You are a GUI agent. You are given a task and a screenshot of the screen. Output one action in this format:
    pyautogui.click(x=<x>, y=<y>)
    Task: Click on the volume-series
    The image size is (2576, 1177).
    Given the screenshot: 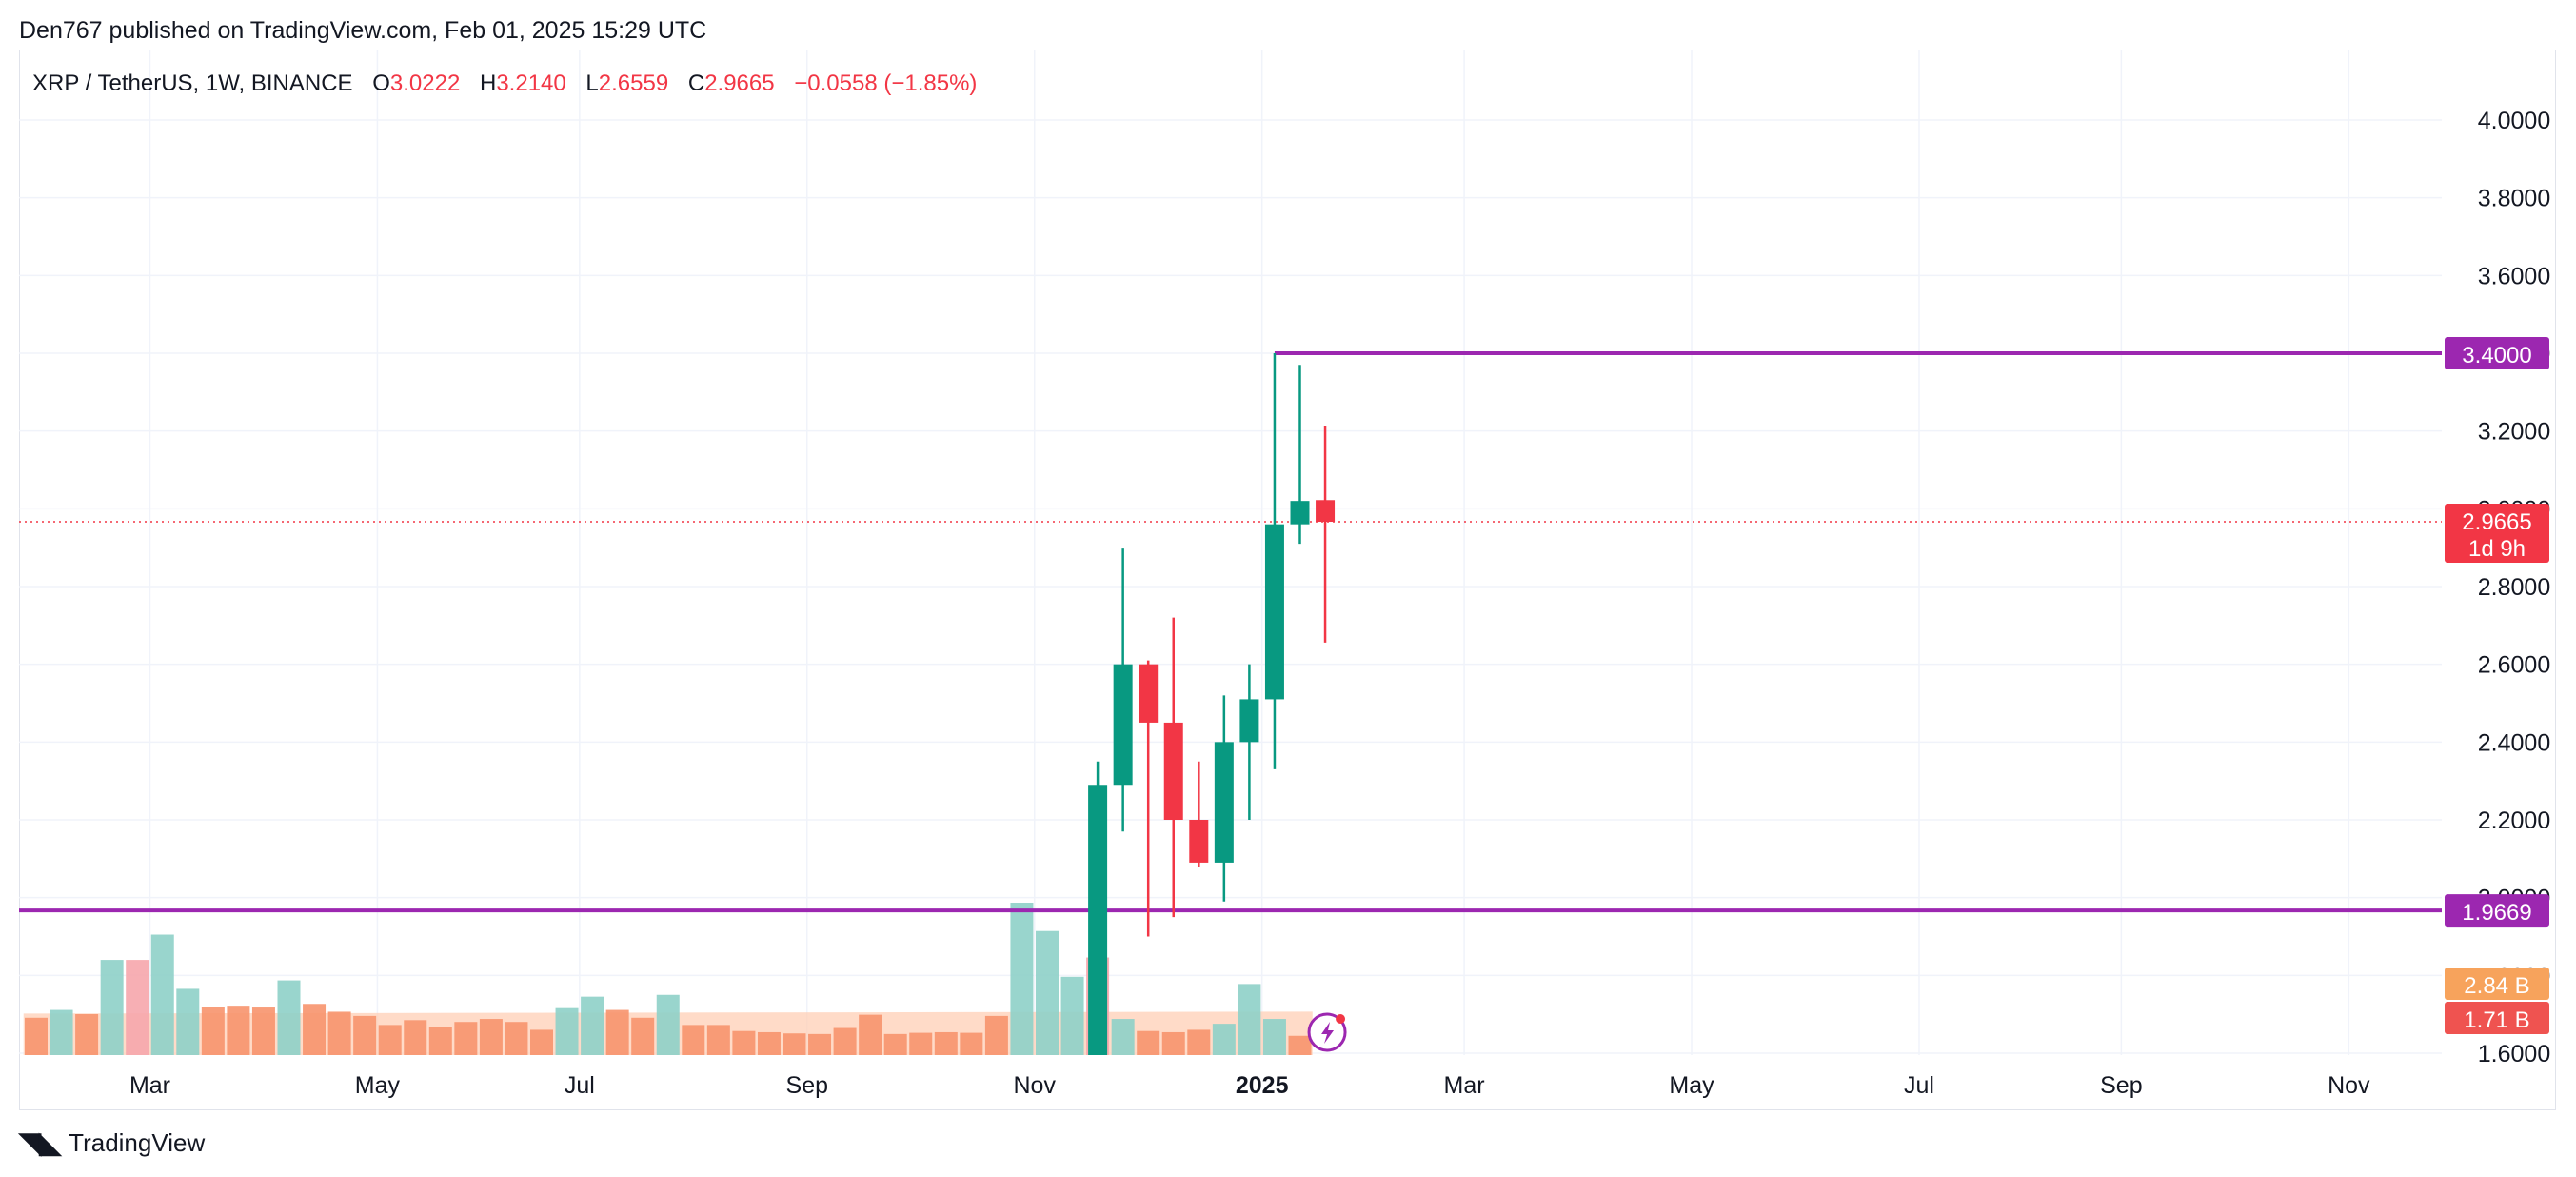 What is the action you would take?
    pyautogui.click(x=668, y=979)
    